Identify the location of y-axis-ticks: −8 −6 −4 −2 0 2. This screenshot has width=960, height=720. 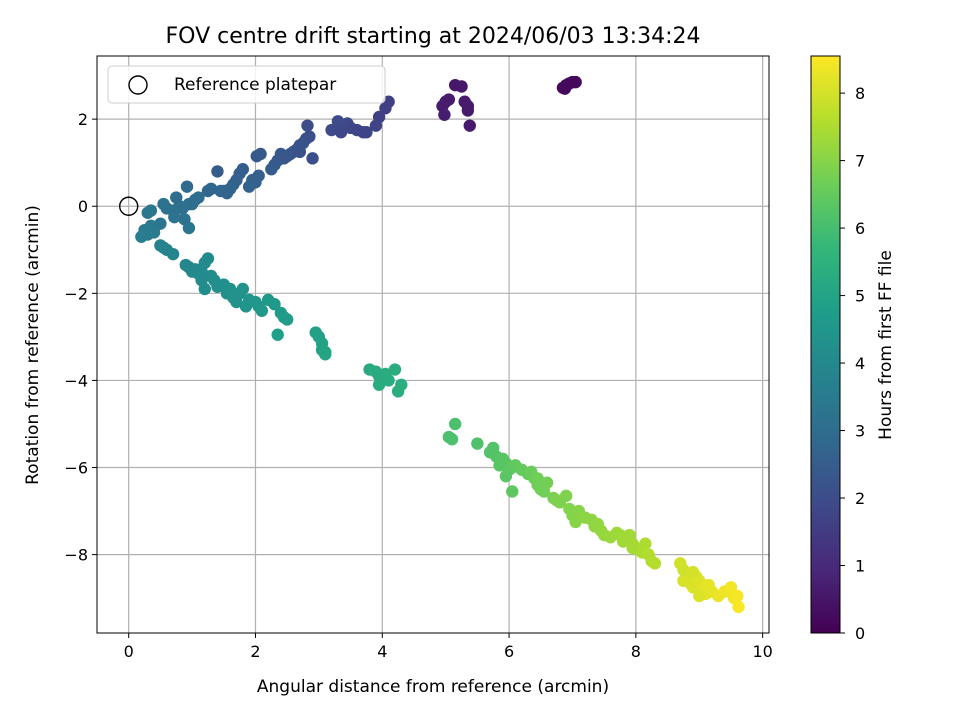
(80, 337).